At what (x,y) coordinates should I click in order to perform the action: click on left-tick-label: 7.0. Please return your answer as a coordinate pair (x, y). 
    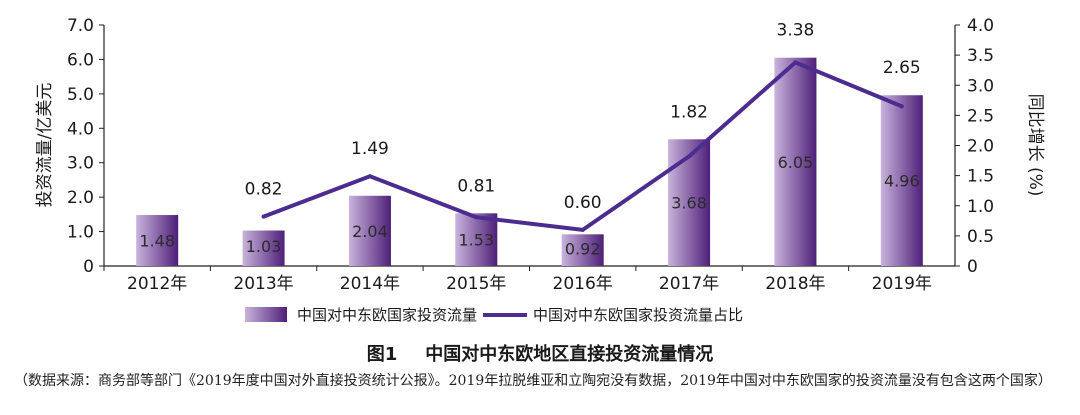
    Looking at the image, I should click on (80, 26).